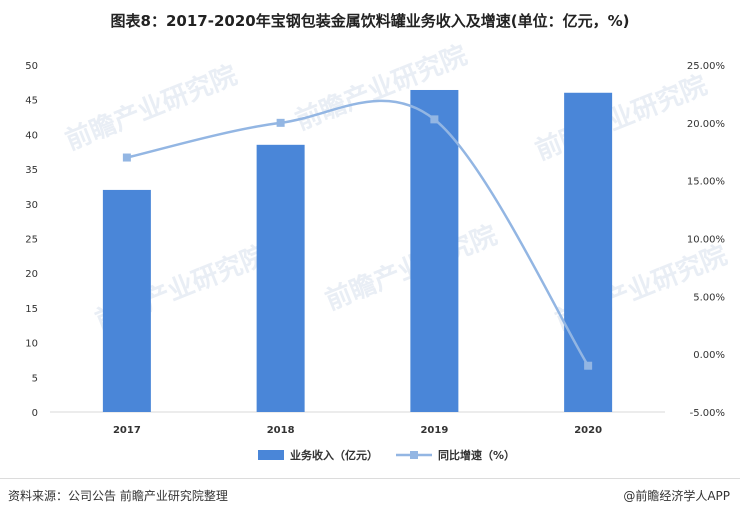 Image resolution: width=740 pixels, height=513 pixels. I want to click on x-tick-label: 2018, so click(281, 430).